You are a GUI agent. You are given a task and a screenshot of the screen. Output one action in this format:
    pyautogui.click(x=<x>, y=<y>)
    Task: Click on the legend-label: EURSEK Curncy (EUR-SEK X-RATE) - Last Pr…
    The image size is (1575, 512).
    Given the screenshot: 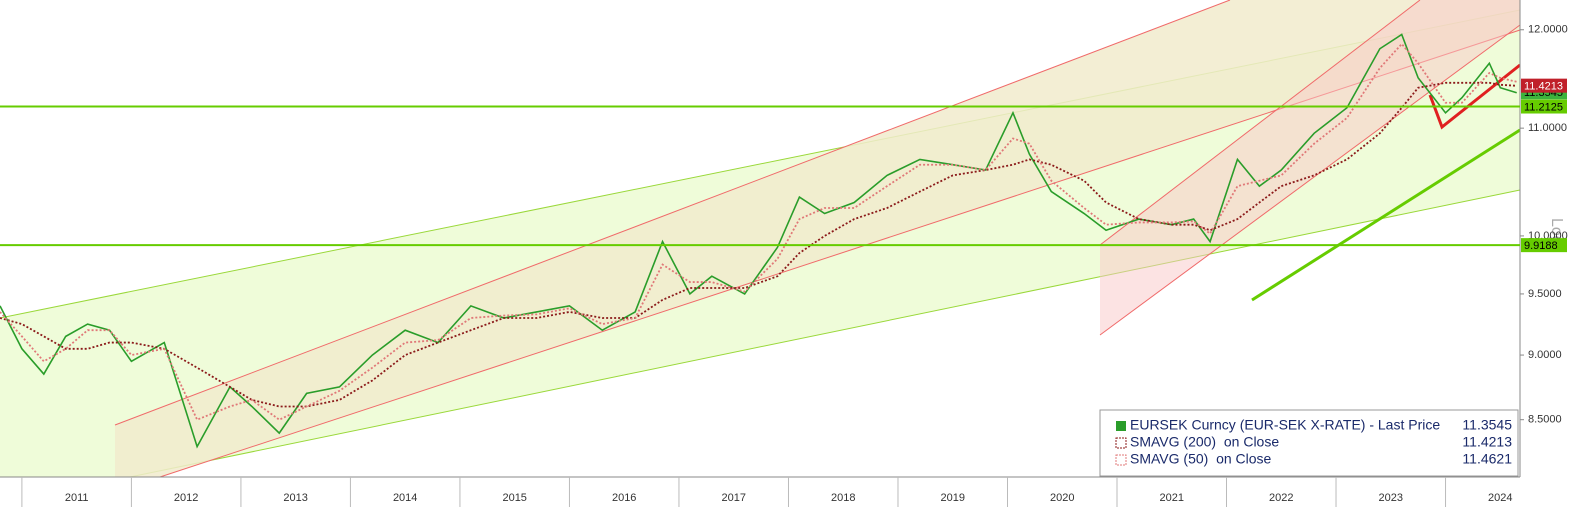 What is the action you would take?
    pyautogui.click(x=1285, y=425)
    